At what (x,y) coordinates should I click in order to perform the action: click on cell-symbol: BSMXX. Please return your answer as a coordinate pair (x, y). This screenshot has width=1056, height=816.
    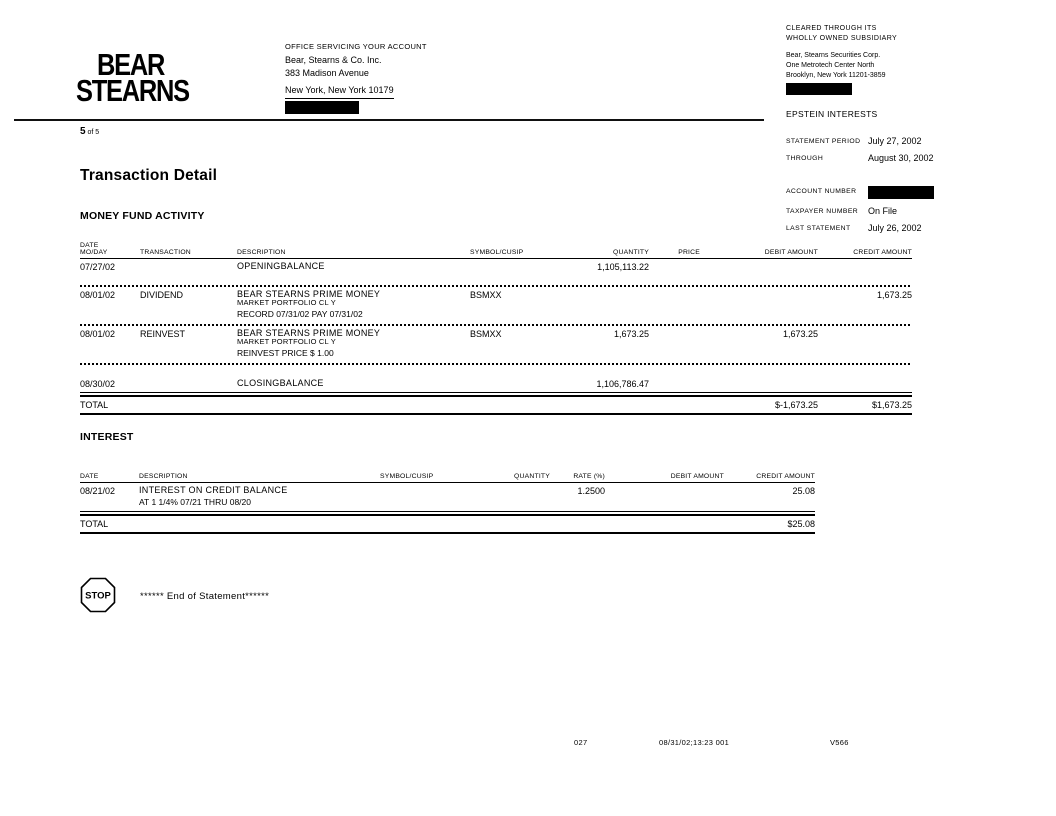
    Looking at the image, I should click on (486, 334).